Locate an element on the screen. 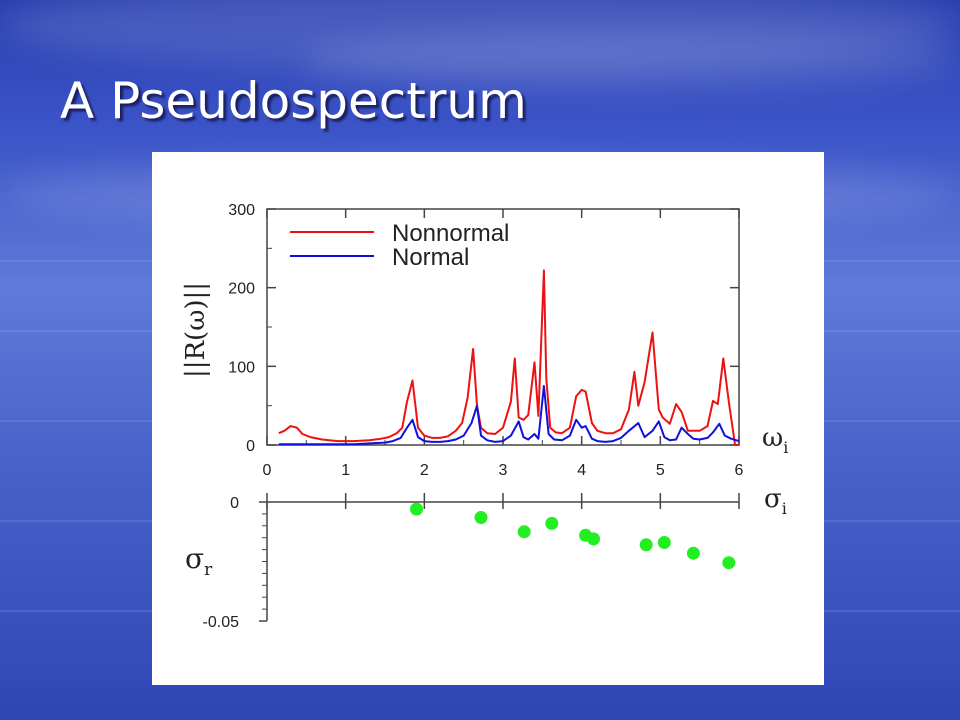  top-x-tick-label: 3 is located at coordinates (503, 470).